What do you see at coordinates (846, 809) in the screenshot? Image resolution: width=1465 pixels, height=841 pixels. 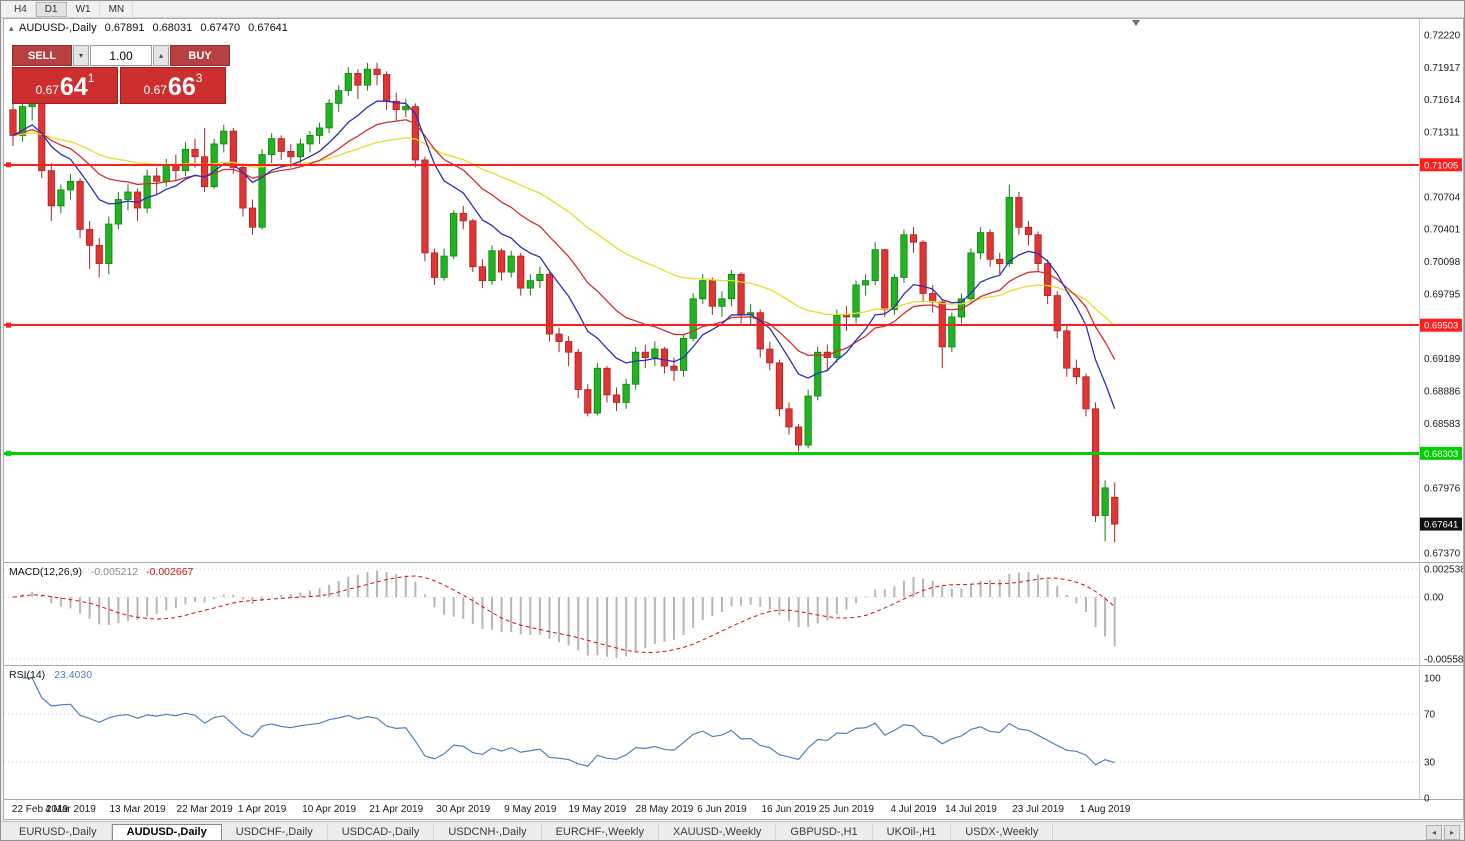 I see `date-tick-label: 25 Jun 2019` at bounding box center [846, 809].